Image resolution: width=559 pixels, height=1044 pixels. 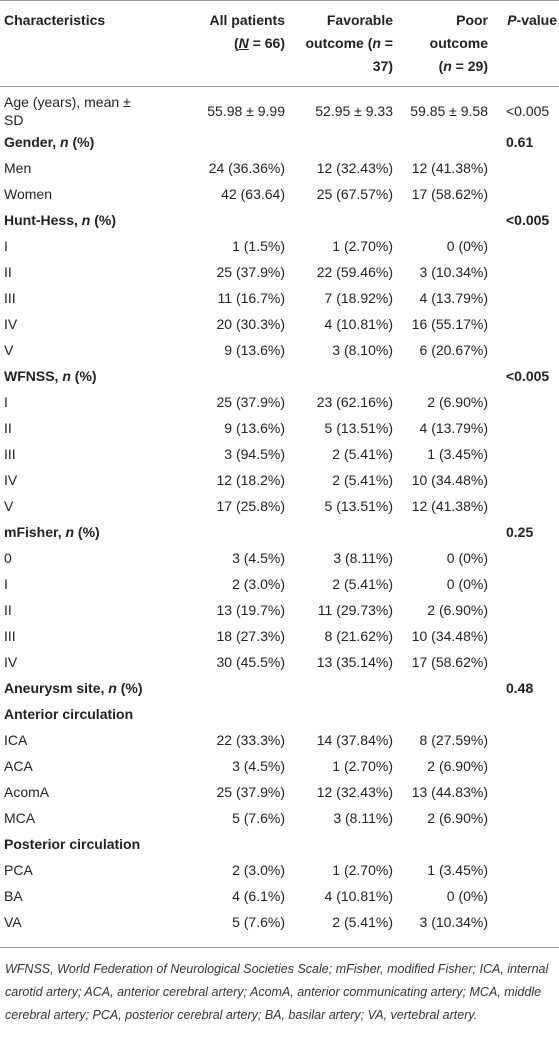 I want to click on row-label: mFisher, n (%), so click(x=79, y=532).